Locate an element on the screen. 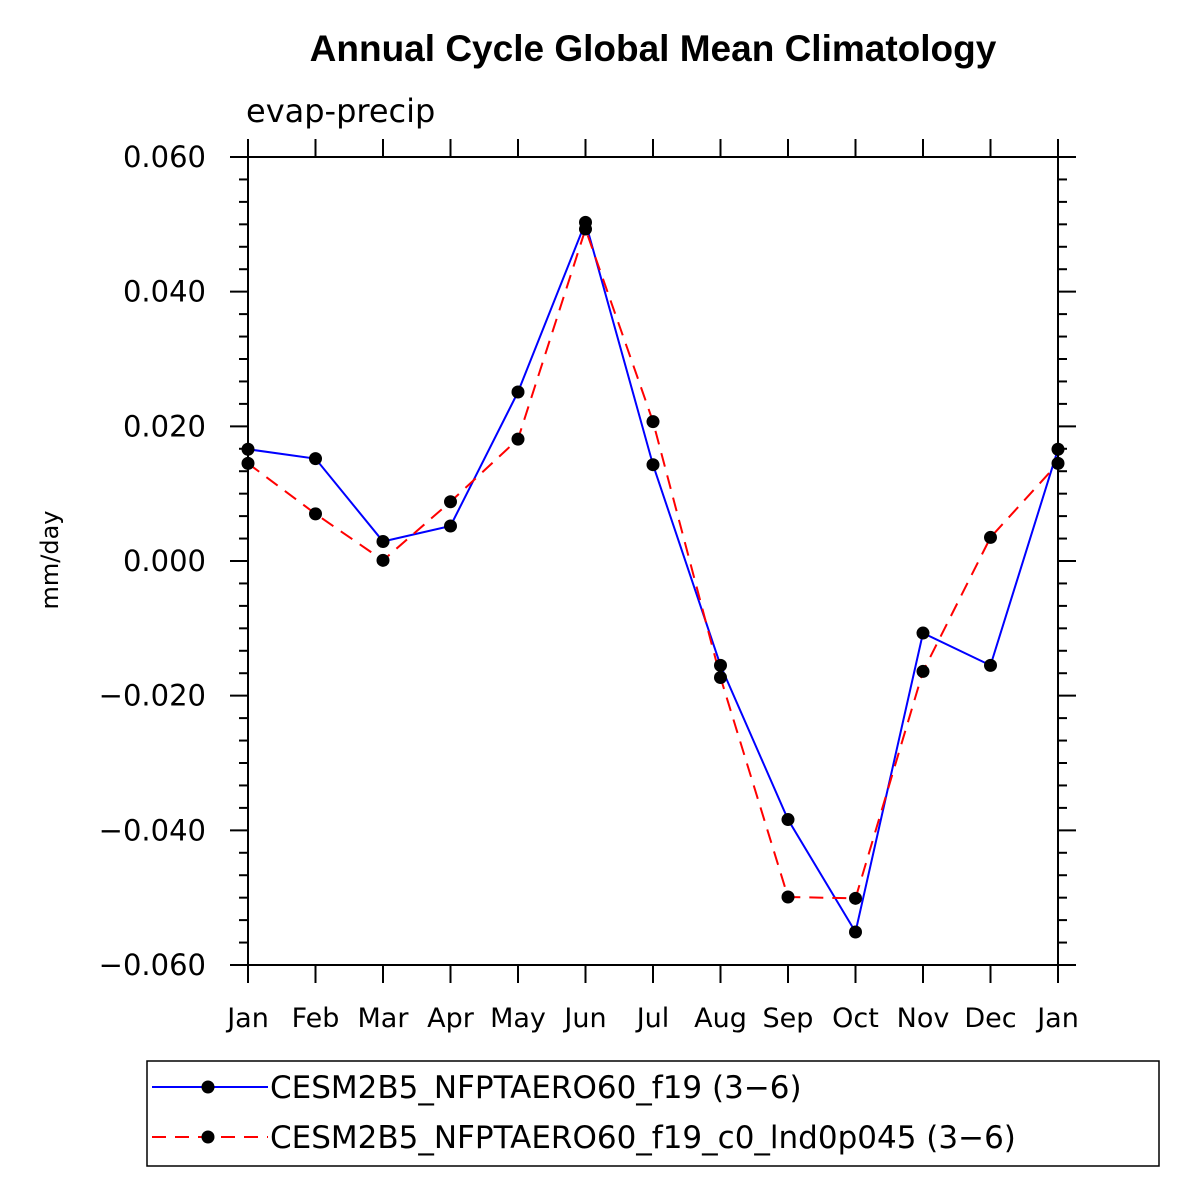  x-tick-label: Feb is located at coordinates (316, 1018).